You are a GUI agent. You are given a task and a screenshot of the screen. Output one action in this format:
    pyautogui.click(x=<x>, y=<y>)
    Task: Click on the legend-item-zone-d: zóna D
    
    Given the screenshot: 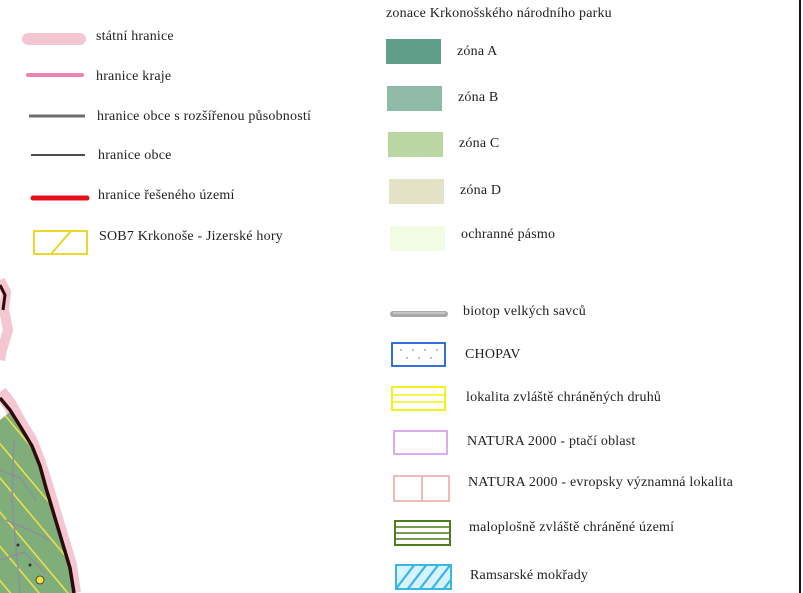 What is the action you would take?
    pyautogui.click(x=480, y=191)
    